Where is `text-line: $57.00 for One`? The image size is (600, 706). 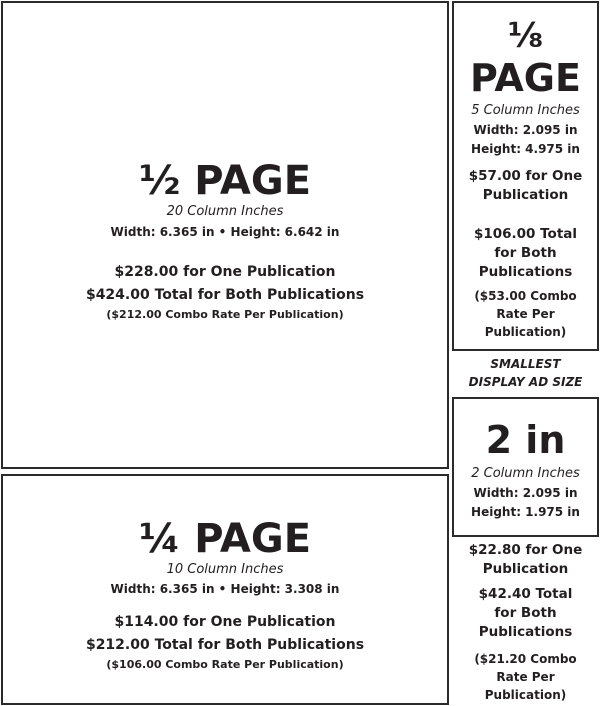
text-line: $57.00 for One is located at coordinates (525, 176).